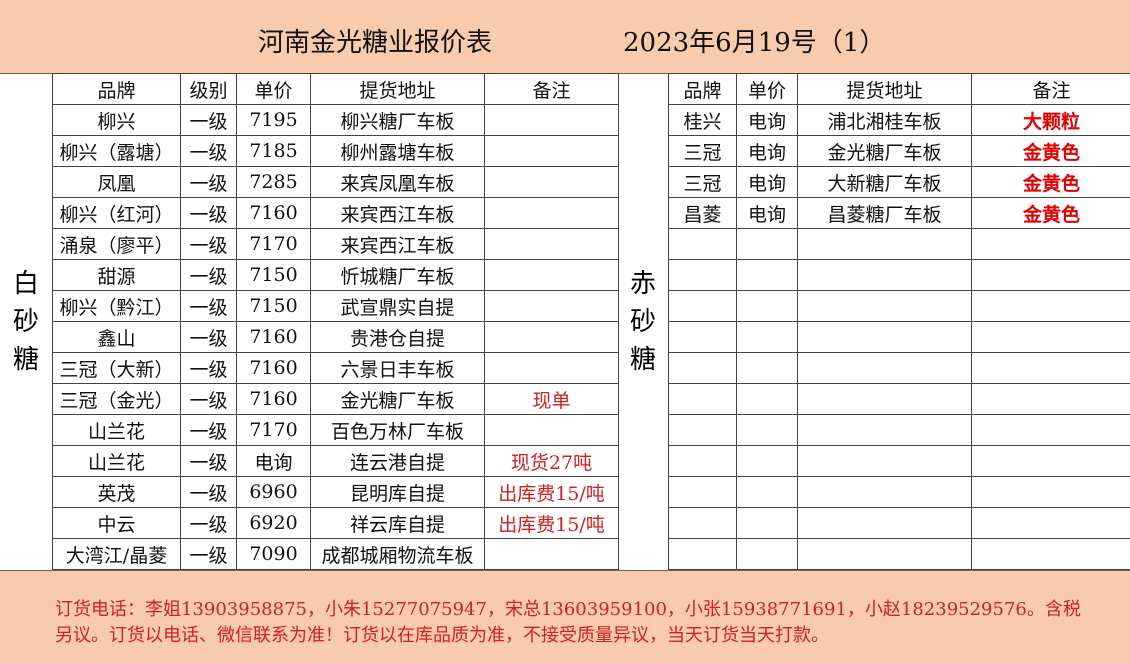 This screenshot has height=663, width=1130. What do you see at coordinates (274, 182) in the screenshot?
I see `table-cell: 7285` at bounding box center [274, 182].